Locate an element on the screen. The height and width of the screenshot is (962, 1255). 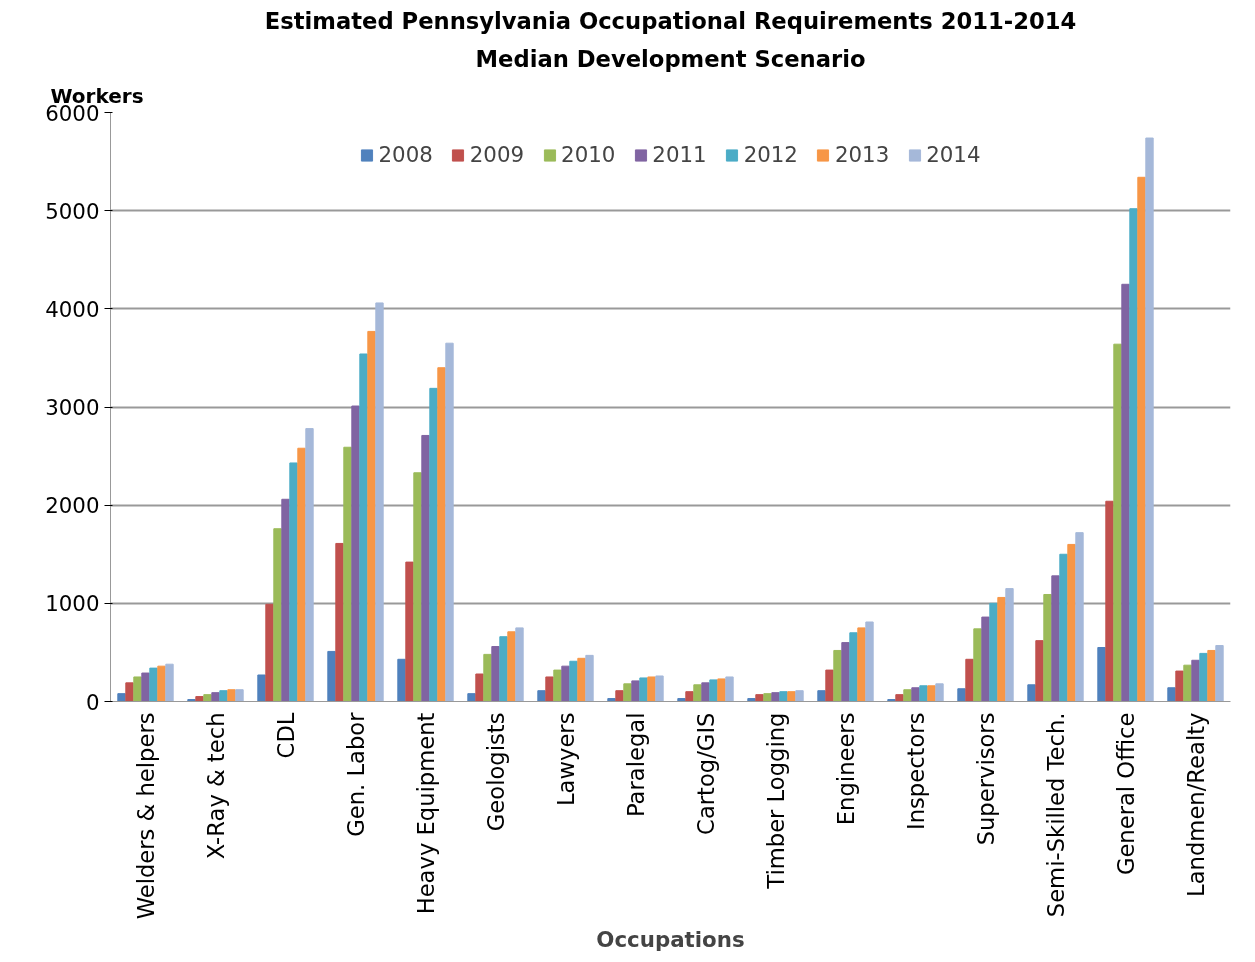
x-tick-label: CDL is located at coordinates (285, 735).